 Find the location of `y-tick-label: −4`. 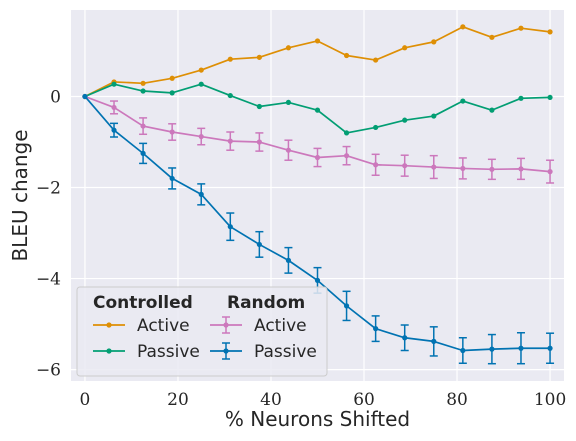

y-tick-label: −4 is located at coordinates (48, 280).